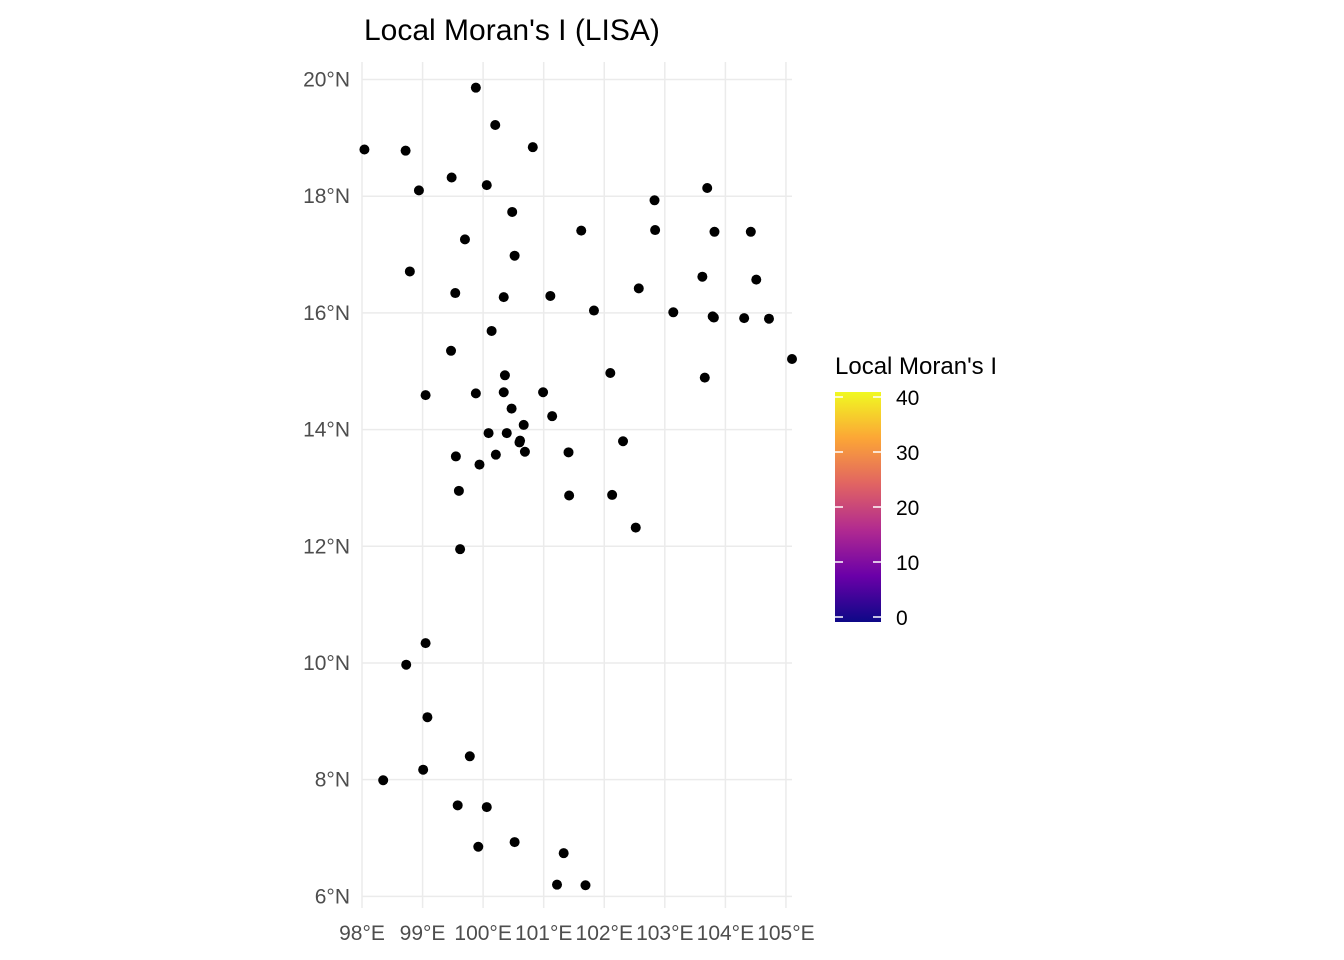 The height and width of the screenshot is (960, 1344). I want to click on color-legend: Local Moran's I 0 10 20 30 40, so click(916, 491).